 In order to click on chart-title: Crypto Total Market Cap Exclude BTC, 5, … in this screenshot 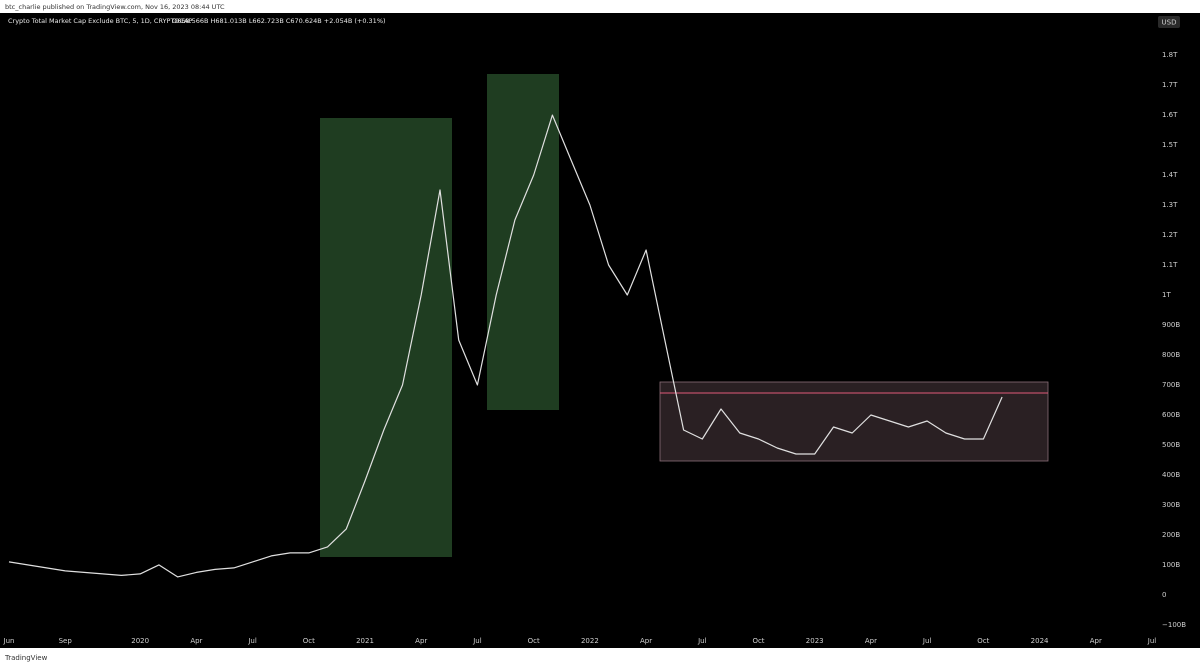, I will do `click(100, 21)`.